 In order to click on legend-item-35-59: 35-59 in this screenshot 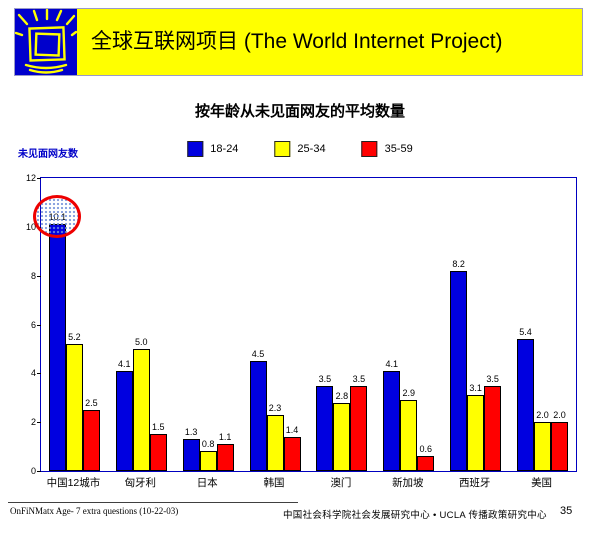, I will do `click(387, 149)`.